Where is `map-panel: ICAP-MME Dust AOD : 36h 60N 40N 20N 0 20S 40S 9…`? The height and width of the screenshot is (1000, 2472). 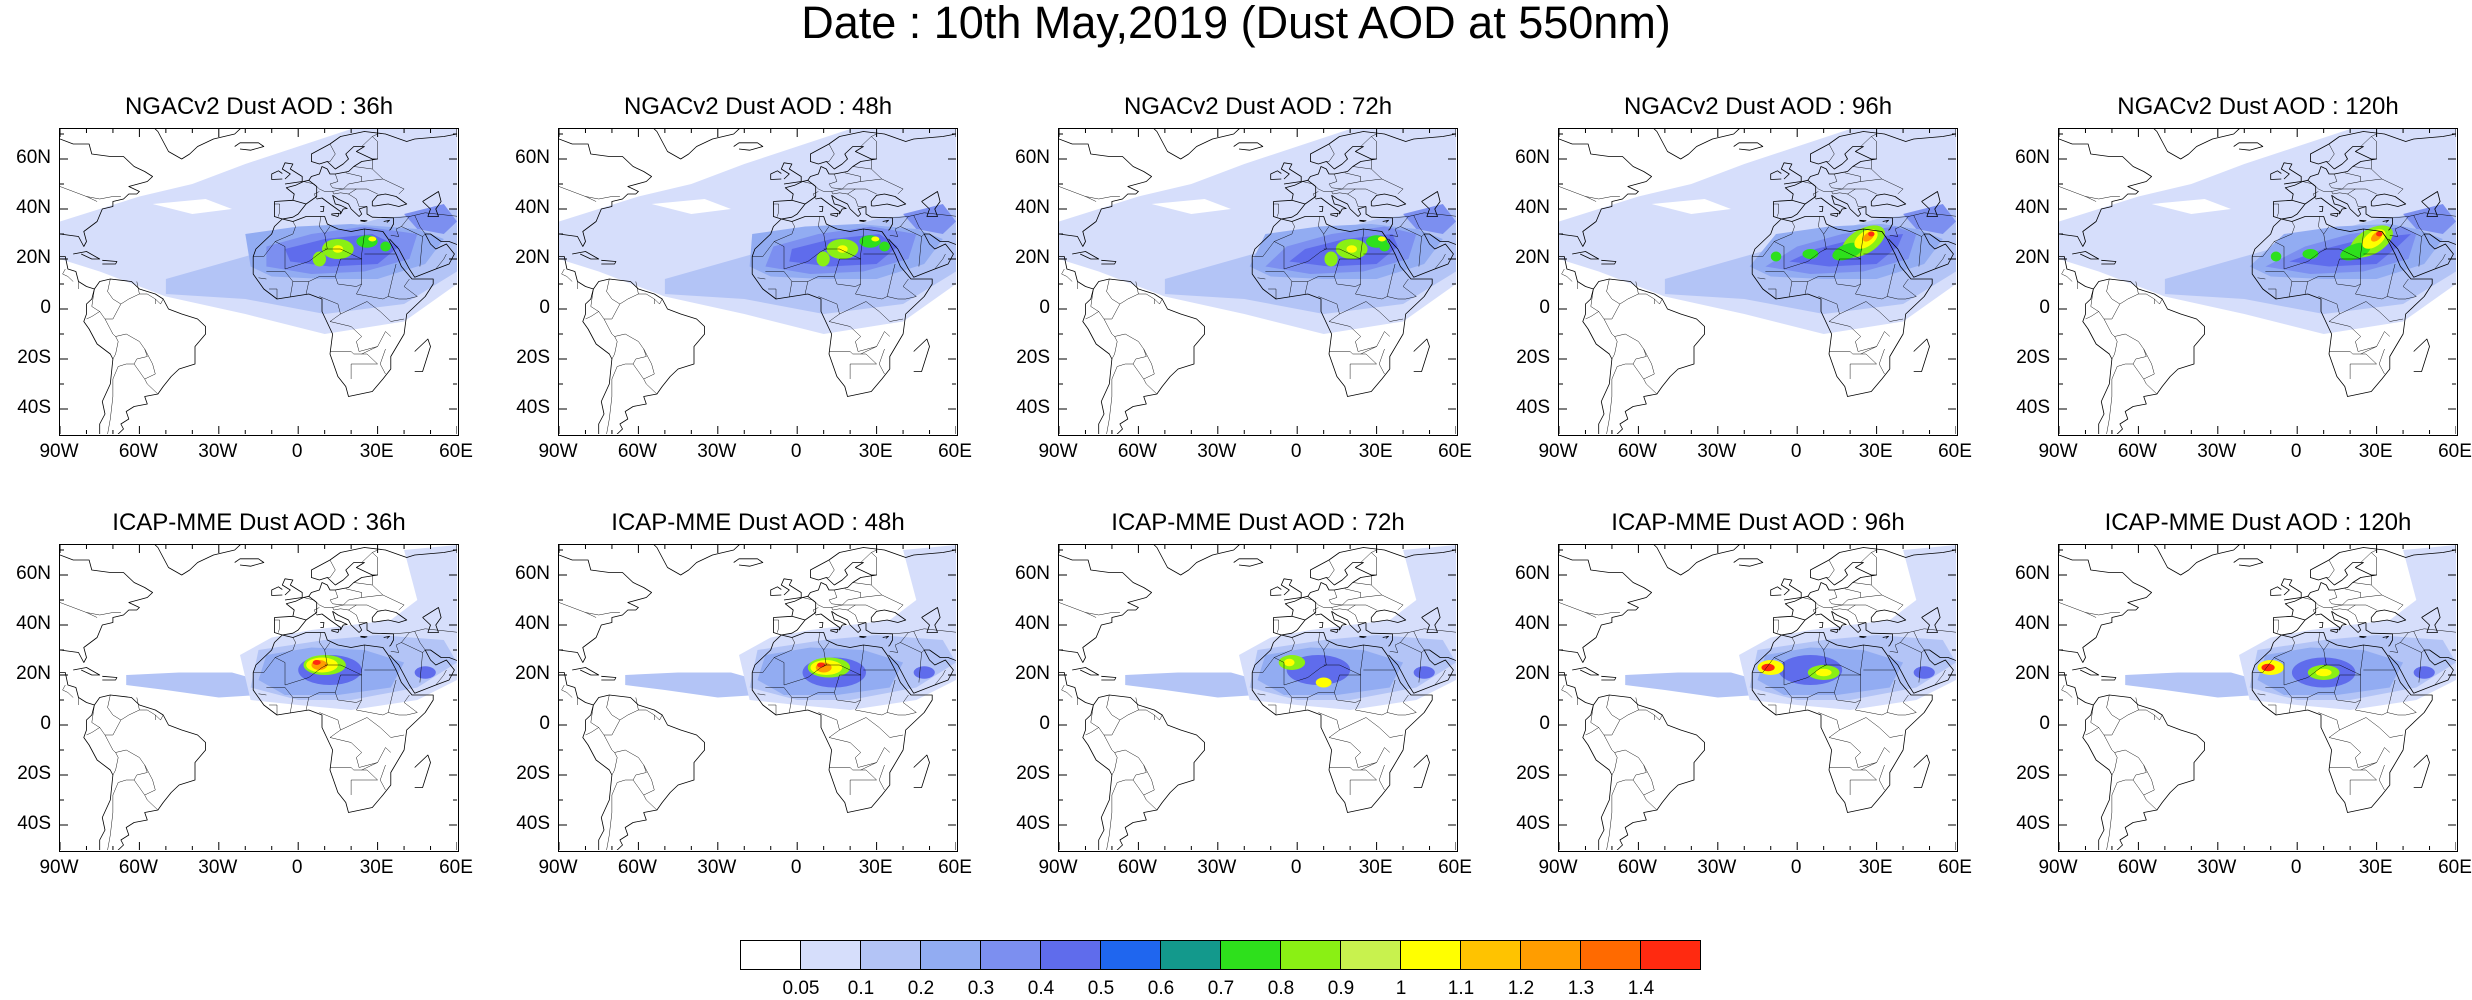
map-panel: ICAP-MME Dust AOD : 36h 60N 40N 20N 0 20S 40S 9… is located at coordinates (244, 693).